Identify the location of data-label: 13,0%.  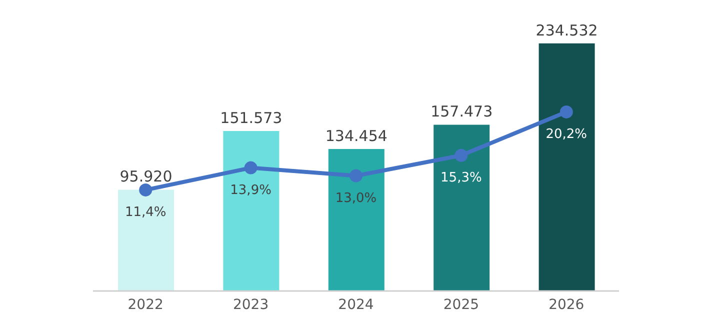
(356, 198).